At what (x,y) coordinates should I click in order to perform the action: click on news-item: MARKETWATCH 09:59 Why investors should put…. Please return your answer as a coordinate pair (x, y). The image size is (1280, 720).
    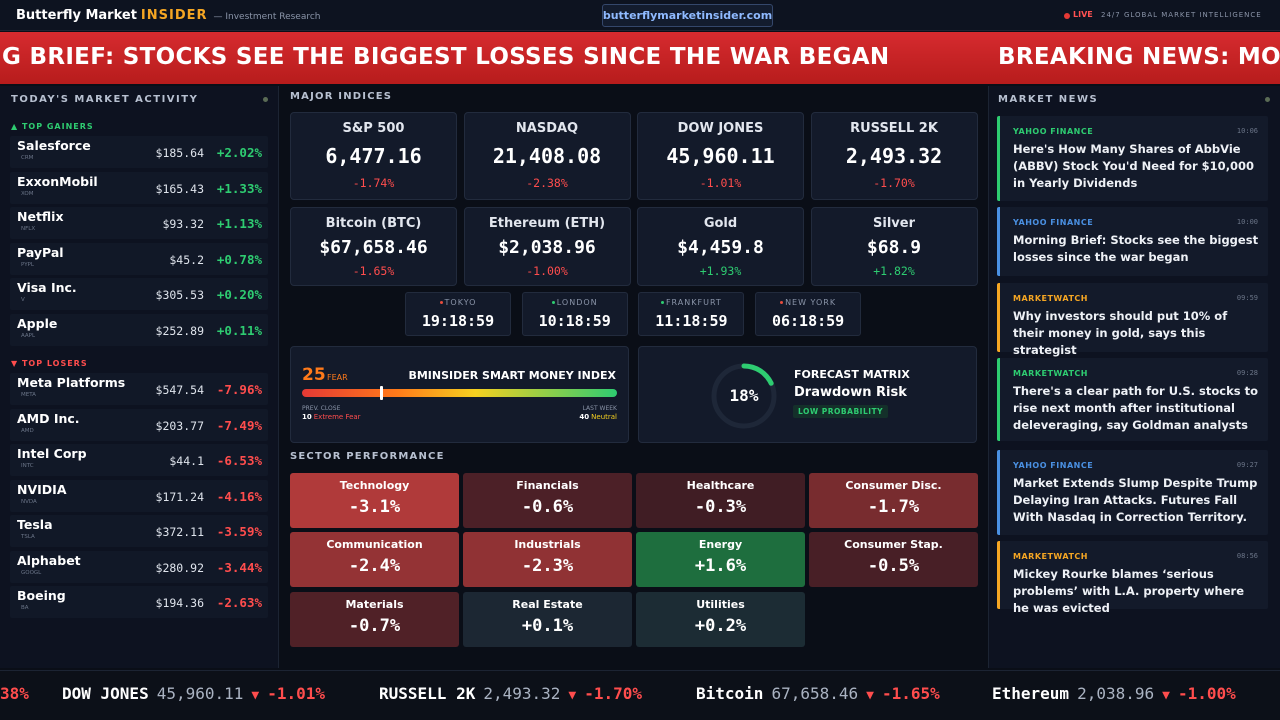
    Looking at the image, I should click on (1132, 320).